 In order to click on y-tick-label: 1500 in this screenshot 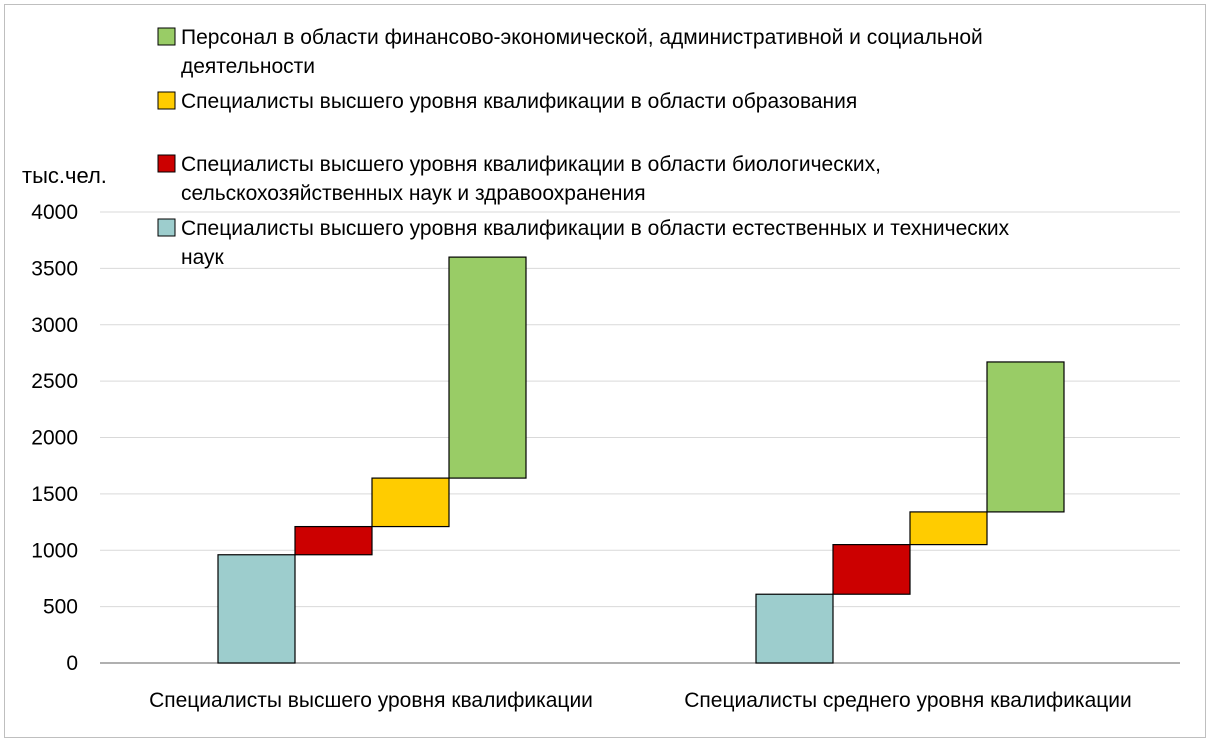, I will do `click(54, 494)`.